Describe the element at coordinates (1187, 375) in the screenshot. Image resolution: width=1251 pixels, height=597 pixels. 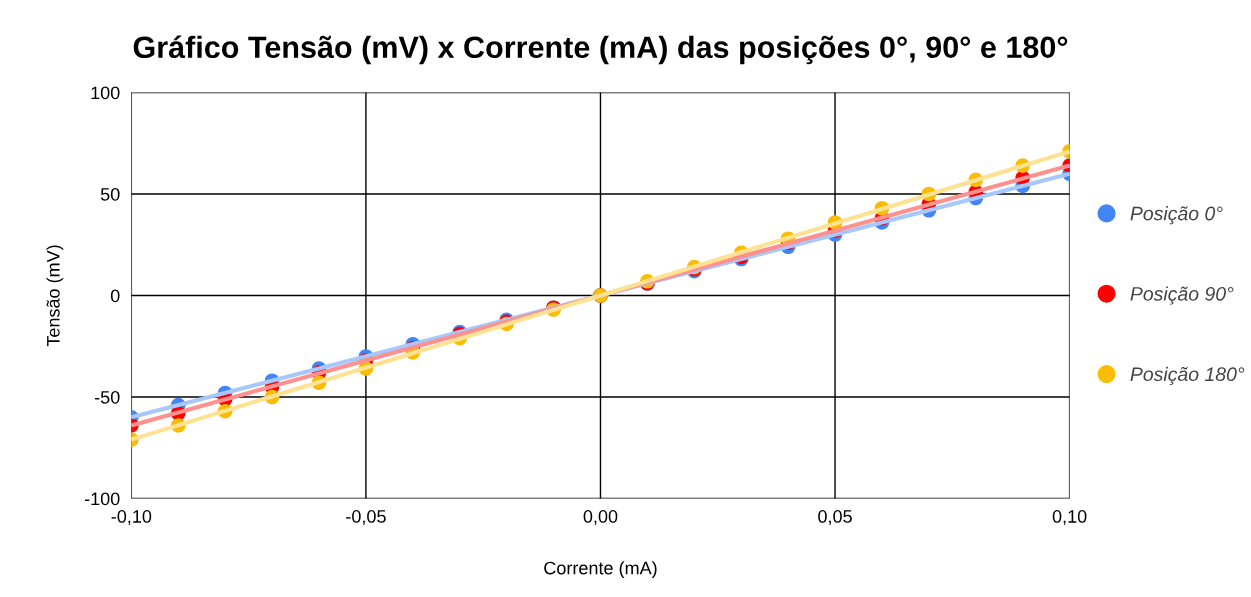
I see `legend-label: Posição 180°` at that location.